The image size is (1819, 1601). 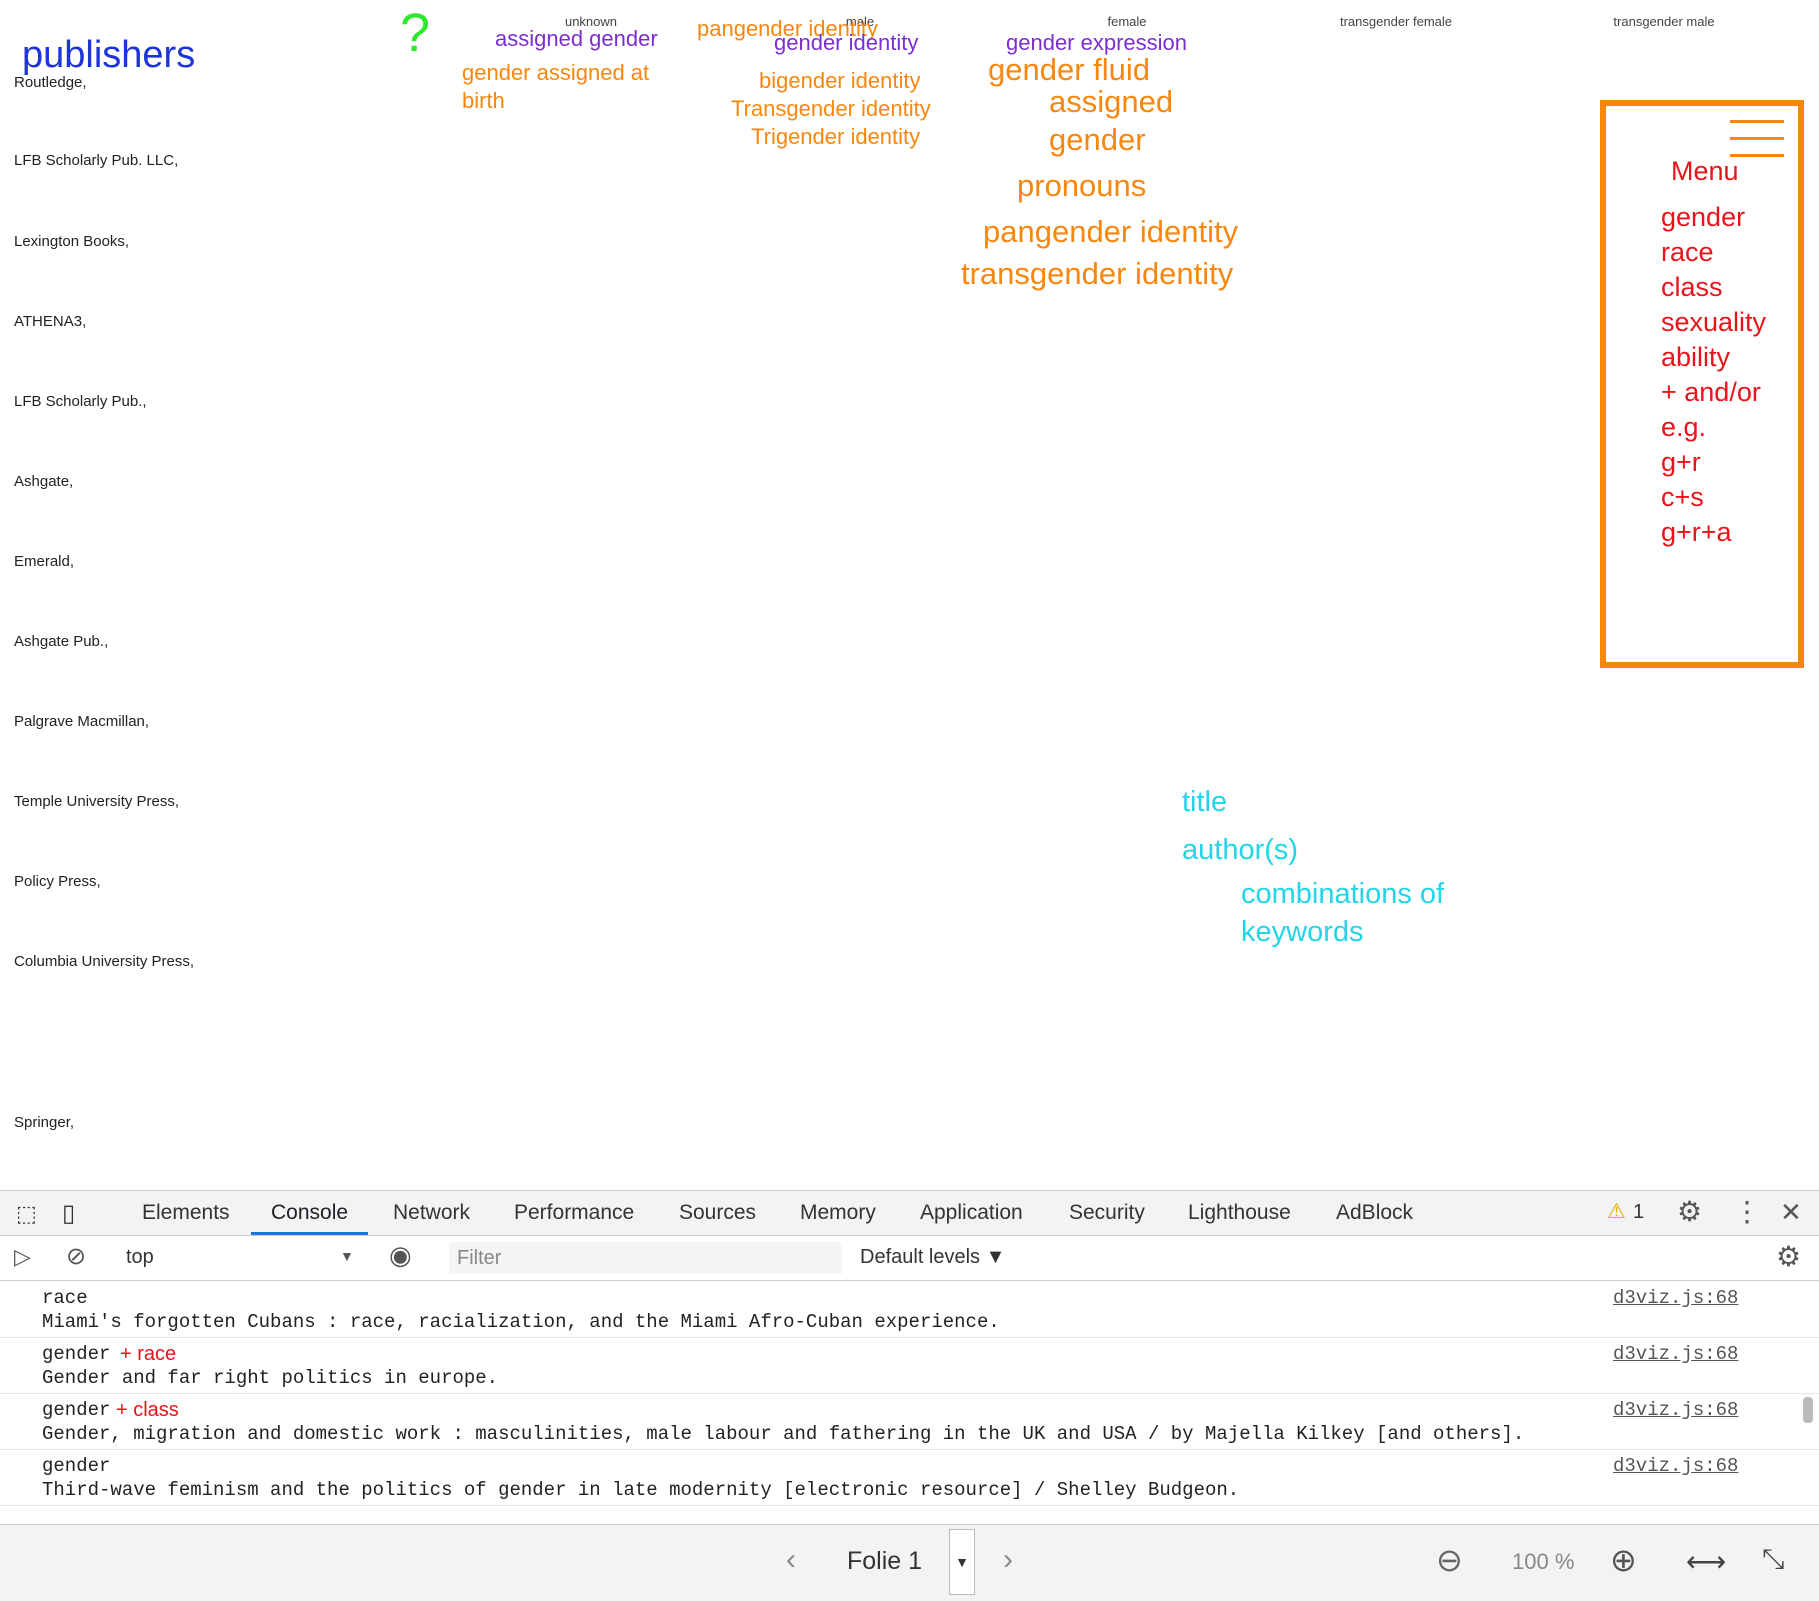 I want to click on column-label-female: female, so click(x=1127, y=21).